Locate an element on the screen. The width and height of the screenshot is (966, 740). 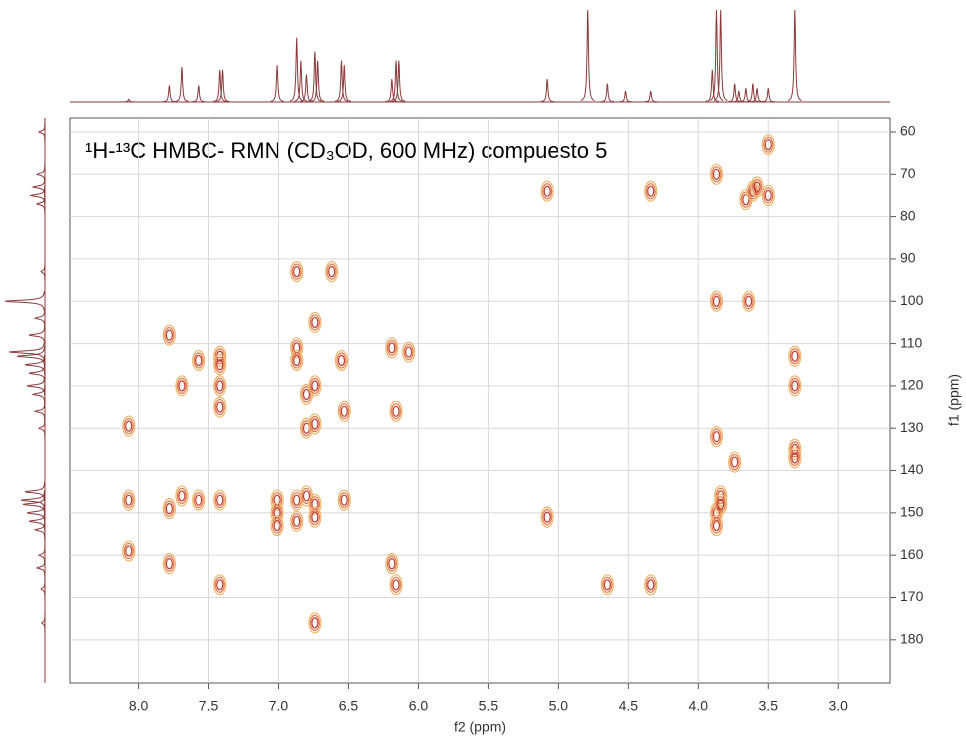
x-tick-label: 3.0 is located at coordinates (838, 706).